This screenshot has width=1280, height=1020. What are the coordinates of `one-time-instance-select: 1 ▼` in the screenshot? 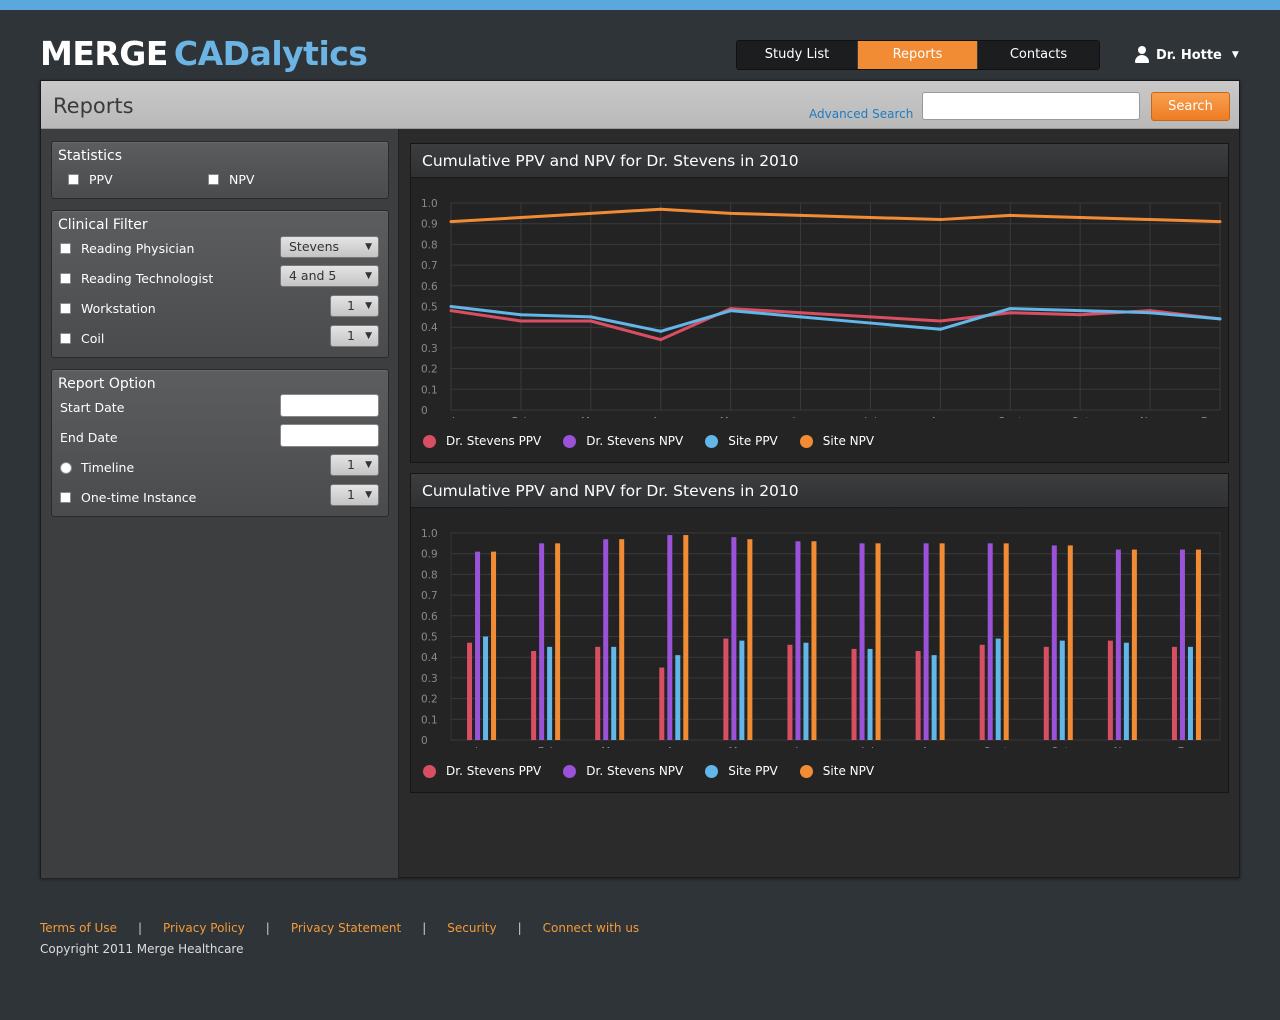 It's located at (354, 495).